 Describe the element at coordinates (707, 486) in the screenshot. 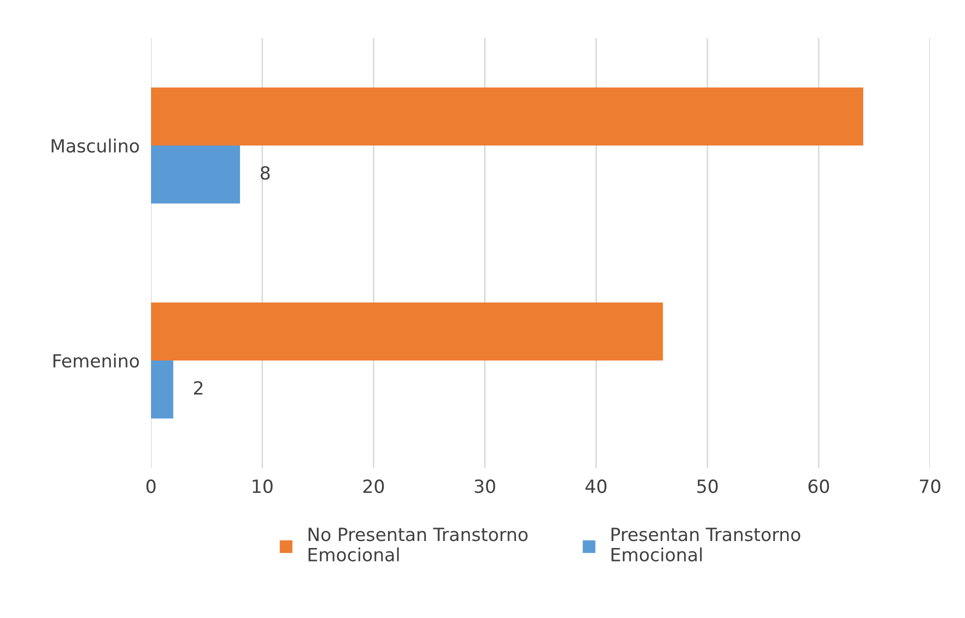

I see `x-tick-label: 50` at that location.